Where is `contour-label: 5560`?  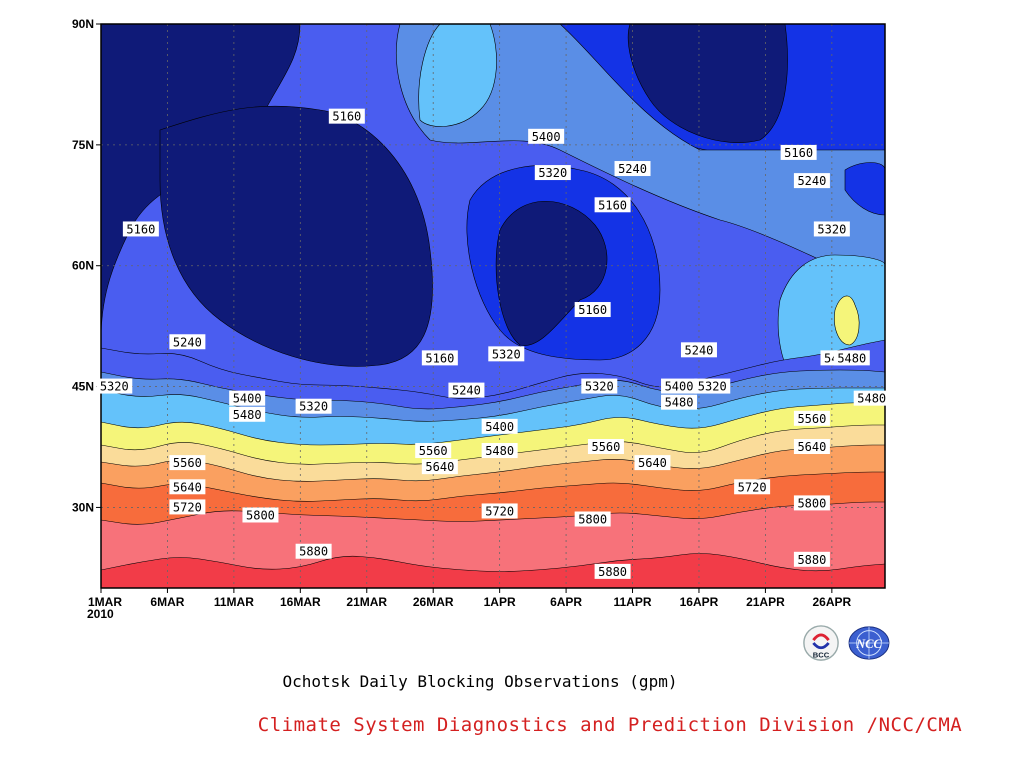
contour-label: 5560 is located at coordinates (433, 451).